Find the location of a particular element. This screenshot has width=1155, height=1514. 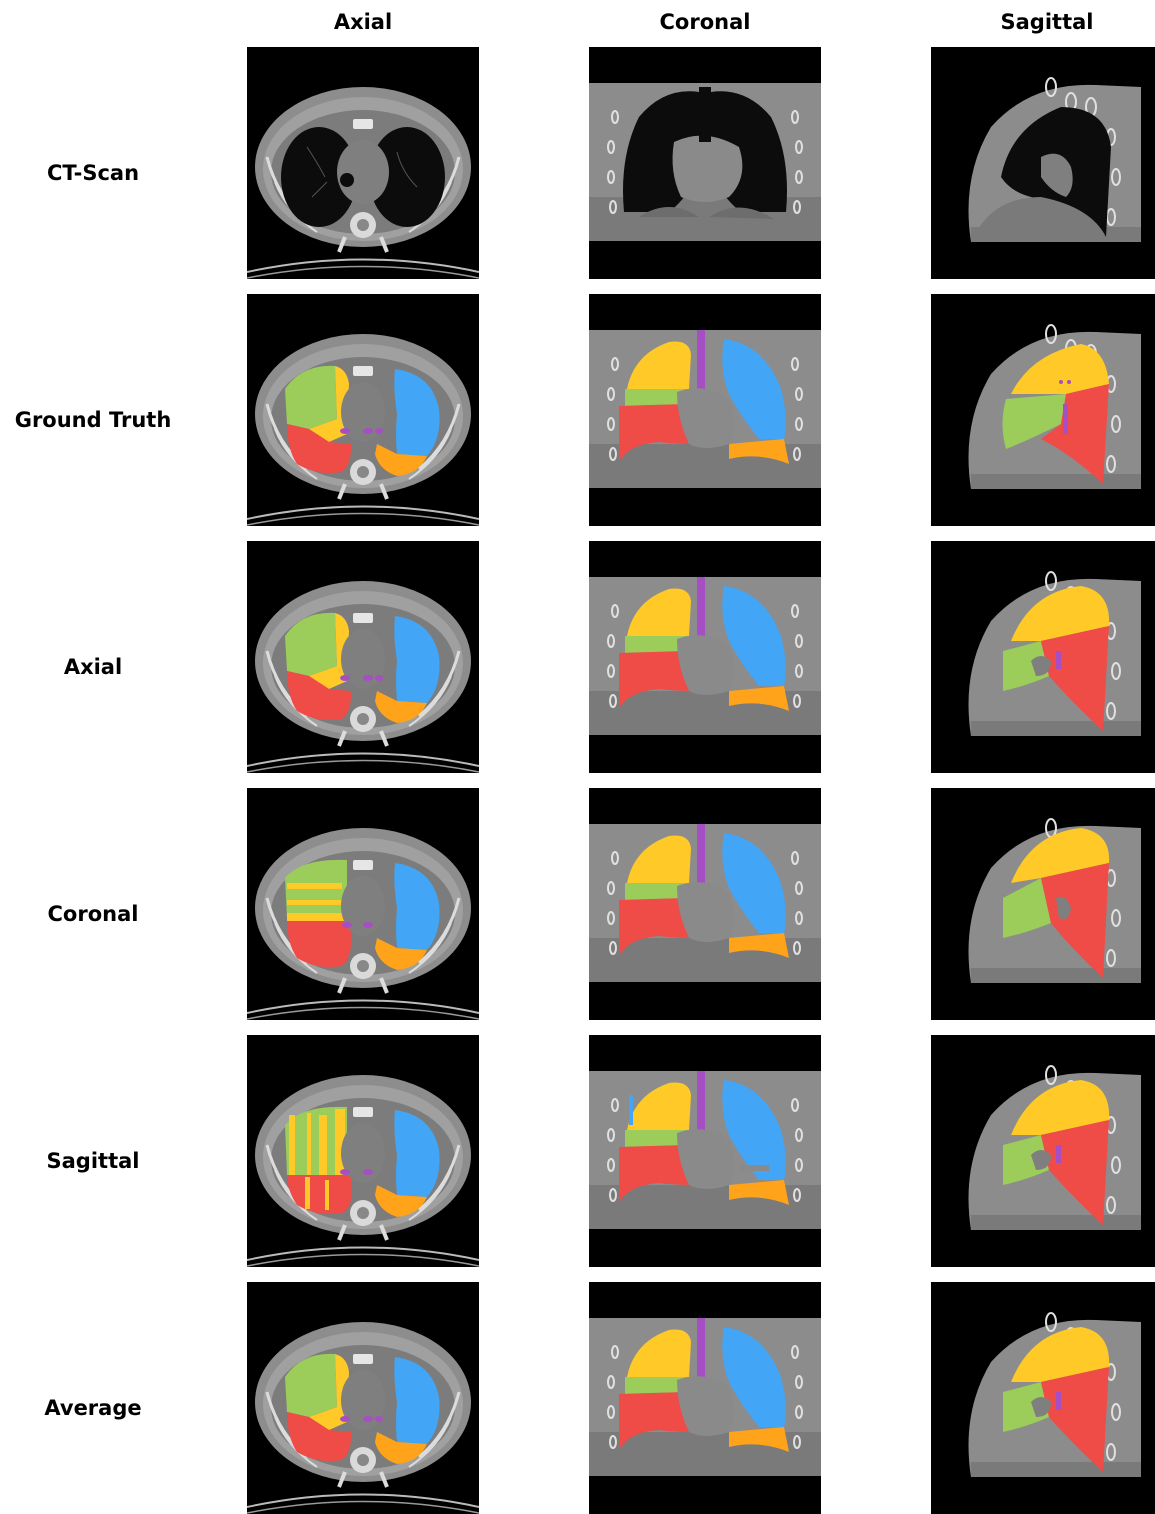

panel-average-coronal-view is located at coordinates (705, 1398).